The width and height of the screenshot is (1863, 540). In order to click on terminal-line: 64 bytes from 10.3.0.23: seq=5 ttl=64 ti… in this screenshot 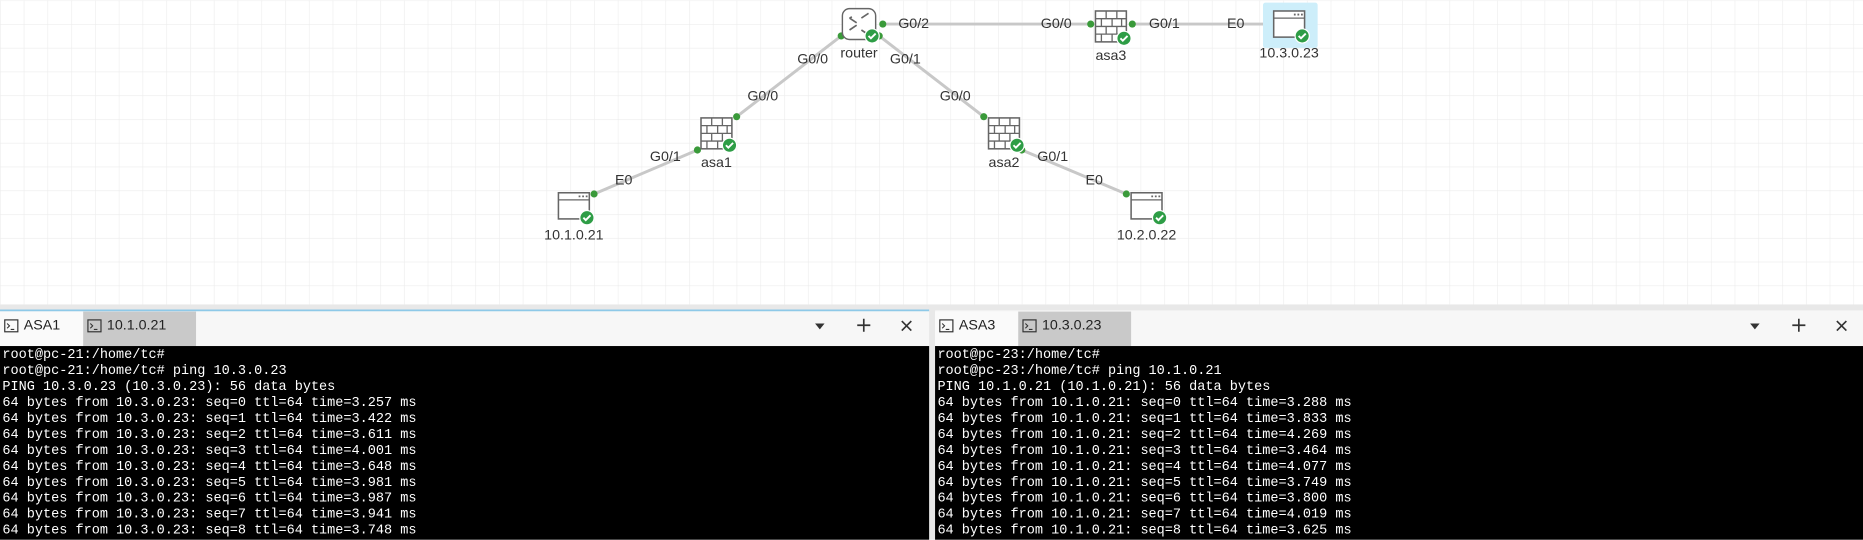, I will do `click(209, 483)`.